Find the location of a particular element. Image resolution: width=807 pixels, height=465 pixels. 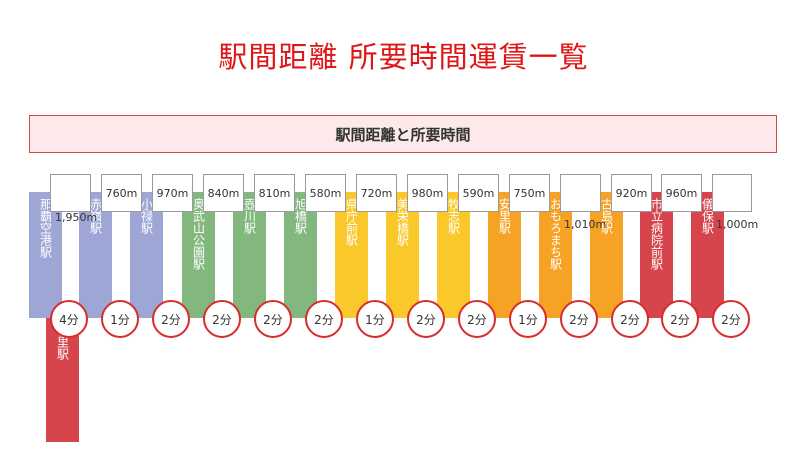

station-name: 美栄橋駅 is located at coordinates (402, 222).